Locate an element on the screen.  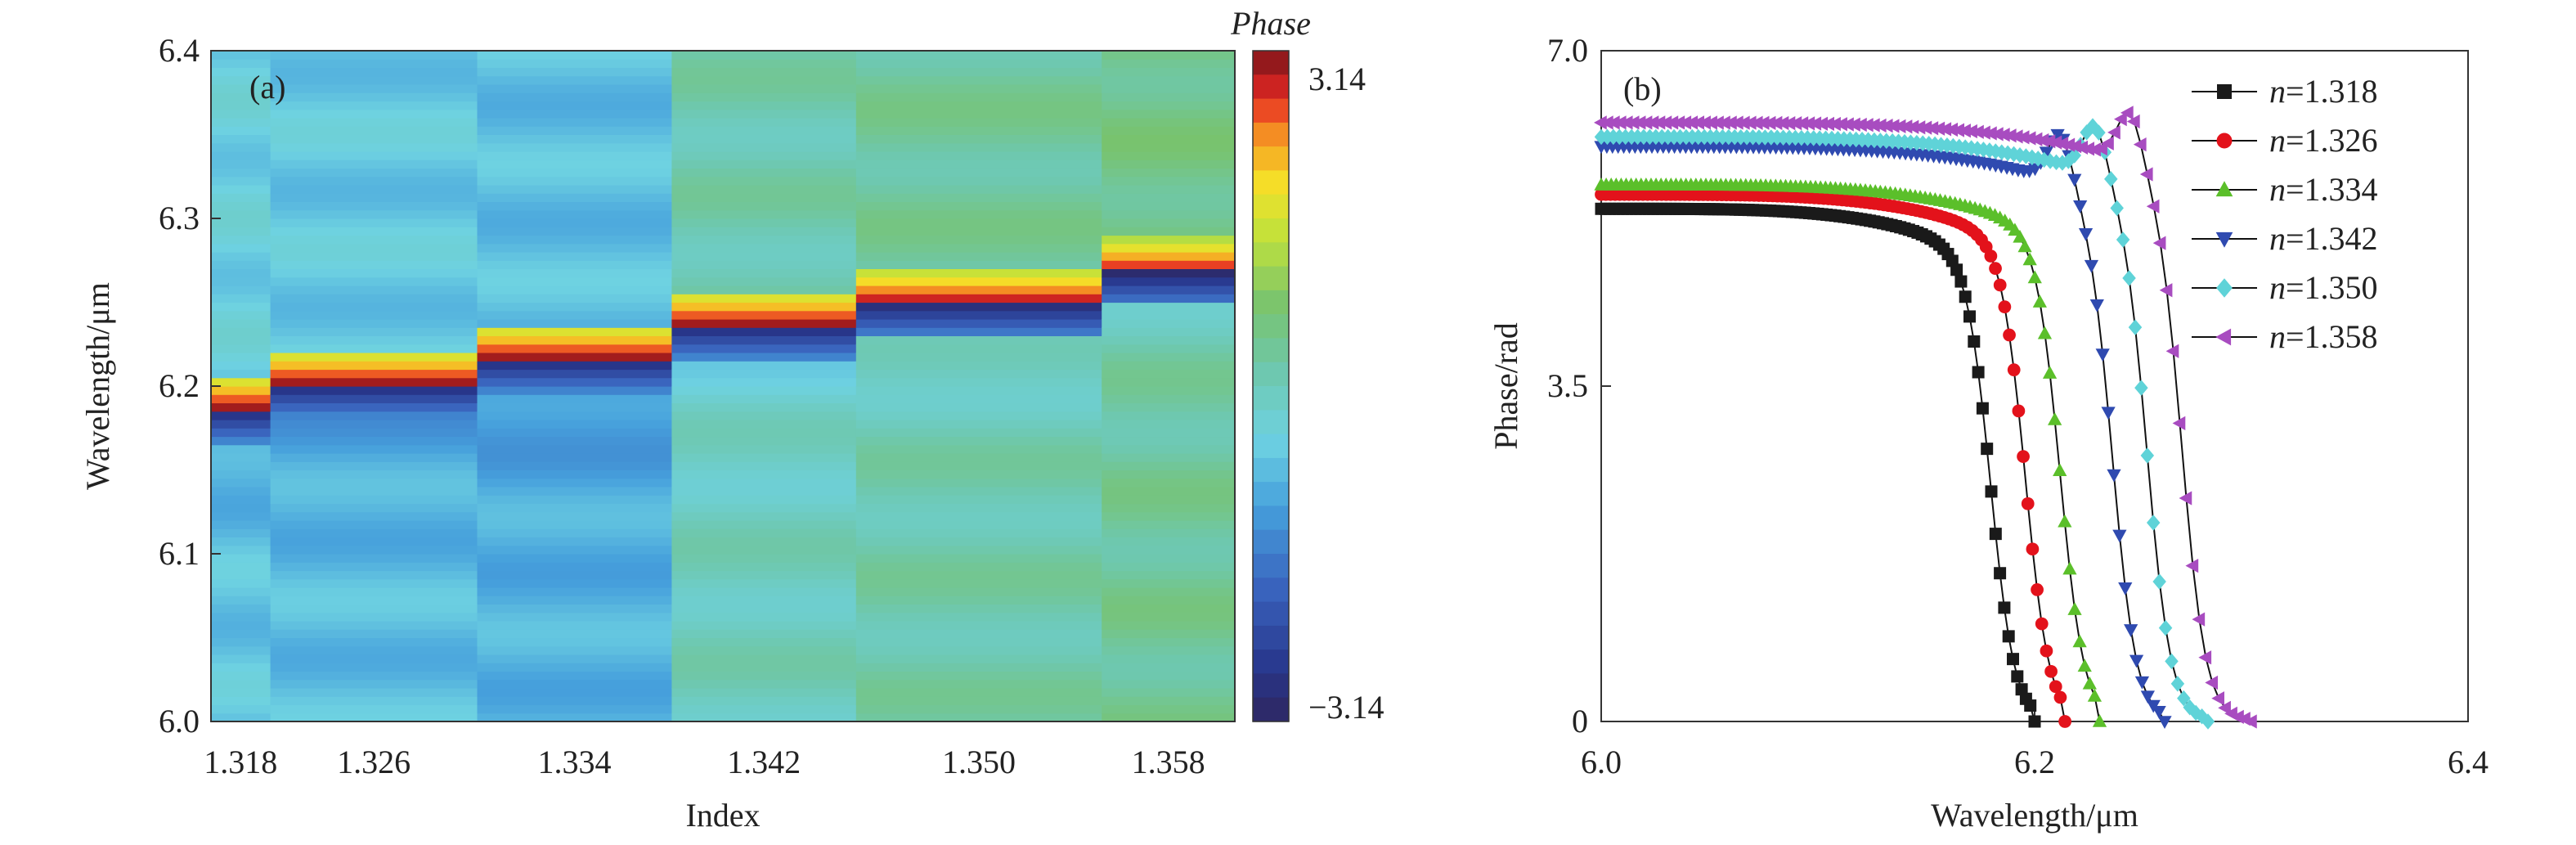
line-x-tick-label: 6.0 is located at coordinates (1601, 762).